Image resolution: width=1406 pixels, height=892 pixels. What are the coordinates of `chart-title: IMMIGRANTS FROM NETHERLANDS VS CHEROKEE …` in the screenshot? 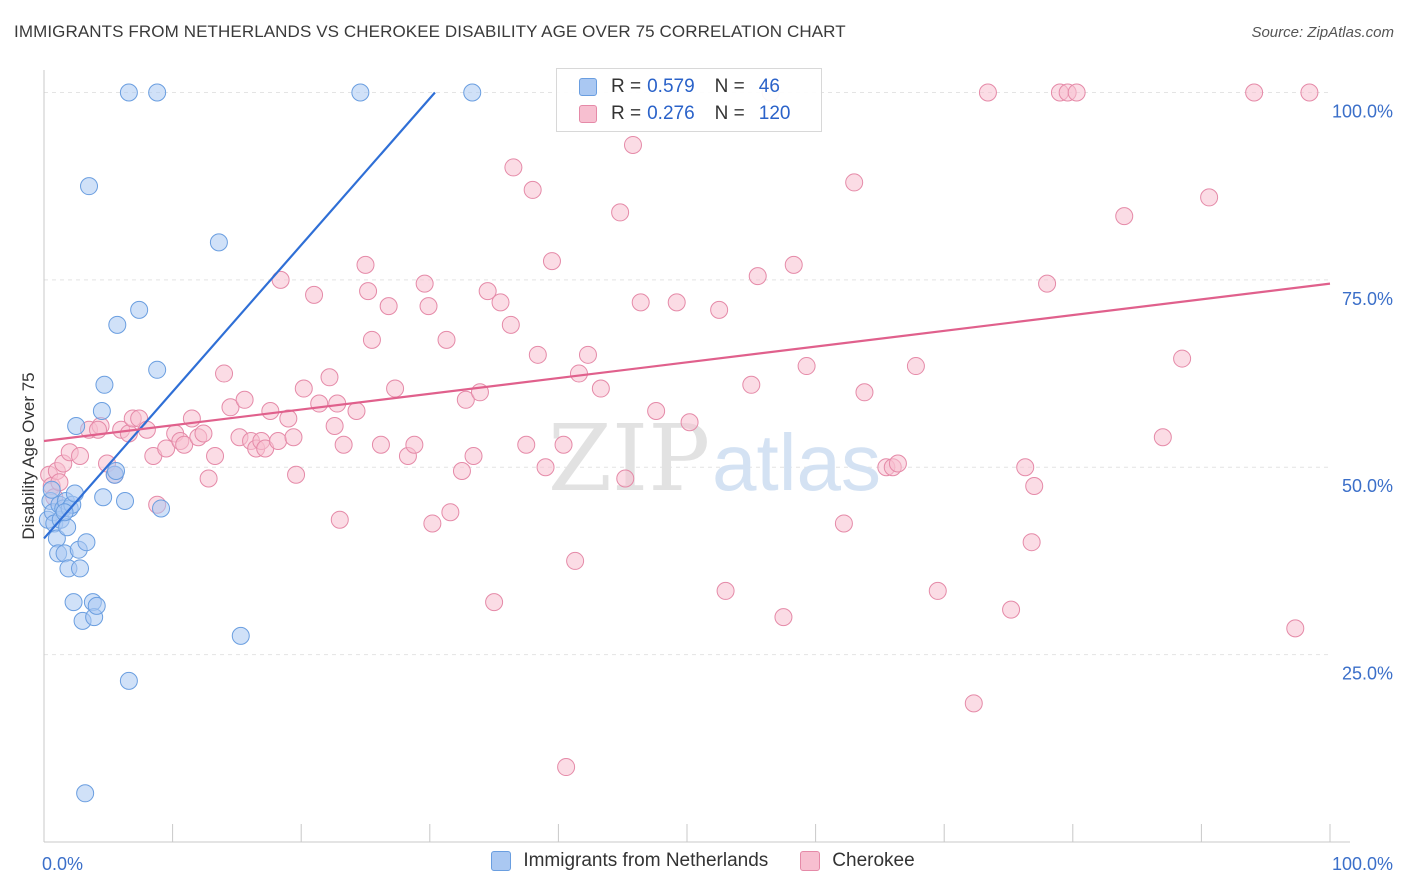 It's located at (430, 31).